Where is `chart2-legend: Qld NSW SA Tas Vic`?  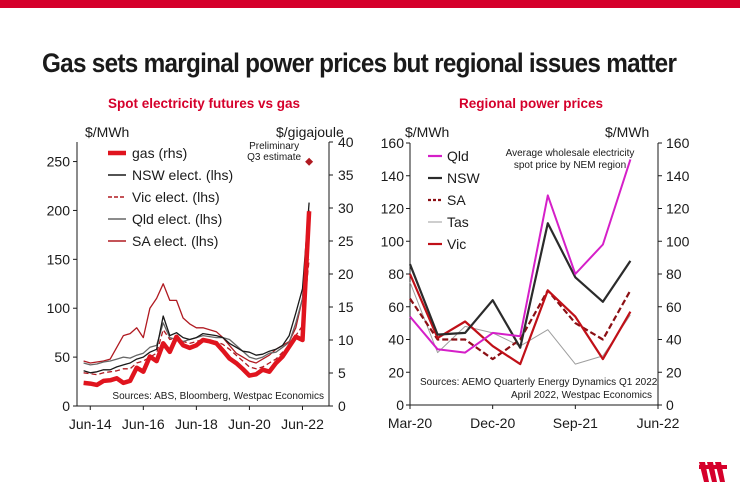 chart2-legend: Qld NSW SA Tas Vic is located at coordinates (454, 200).